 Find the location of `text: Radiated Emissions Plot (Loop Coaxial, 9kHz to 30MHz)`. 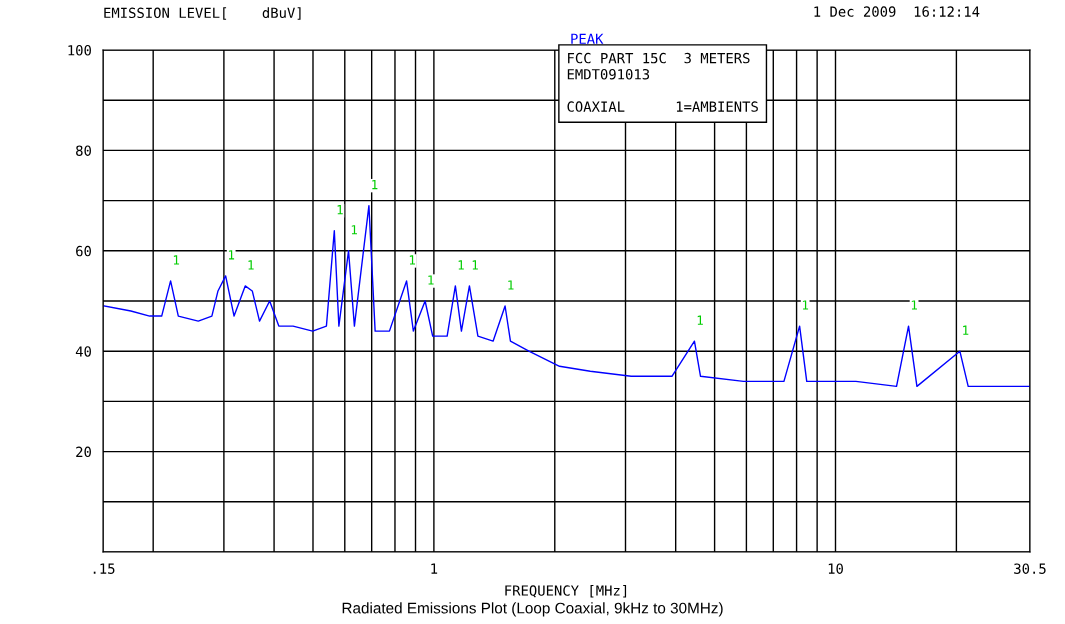

text: Radiated Emissions Plot (Loop Coaxial, 9kHz to 30MHz) is located at coordinates (532, 609).